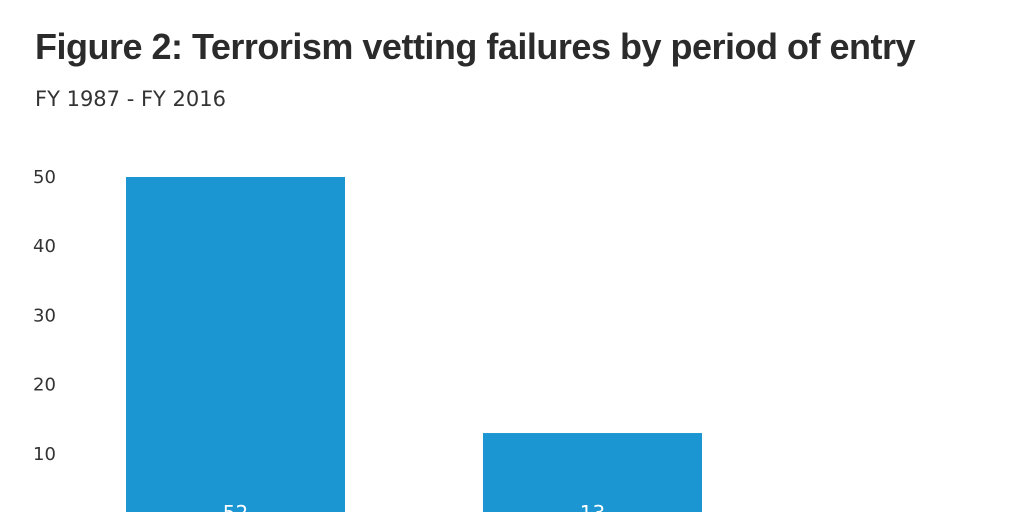 The width and height of the screenshot is (1024, 512). I want to click on y-tick-label-10: 10, so click(44, 454).